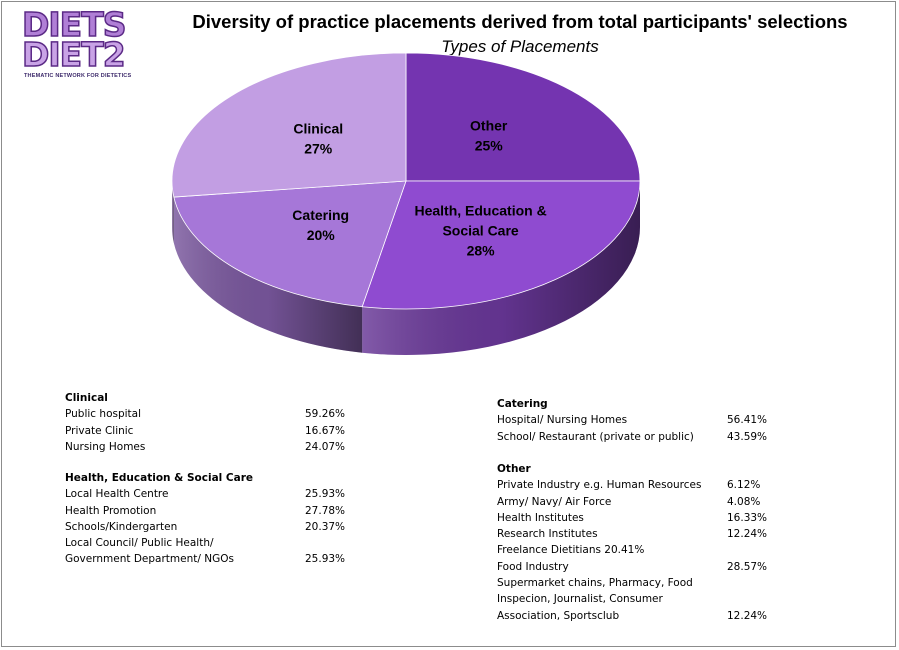 The width and height of the screenshot is (899, 650). Describe the element at coordinates (547, 534) in the screenshot. I see `row-label: Research Institutes` at that location.